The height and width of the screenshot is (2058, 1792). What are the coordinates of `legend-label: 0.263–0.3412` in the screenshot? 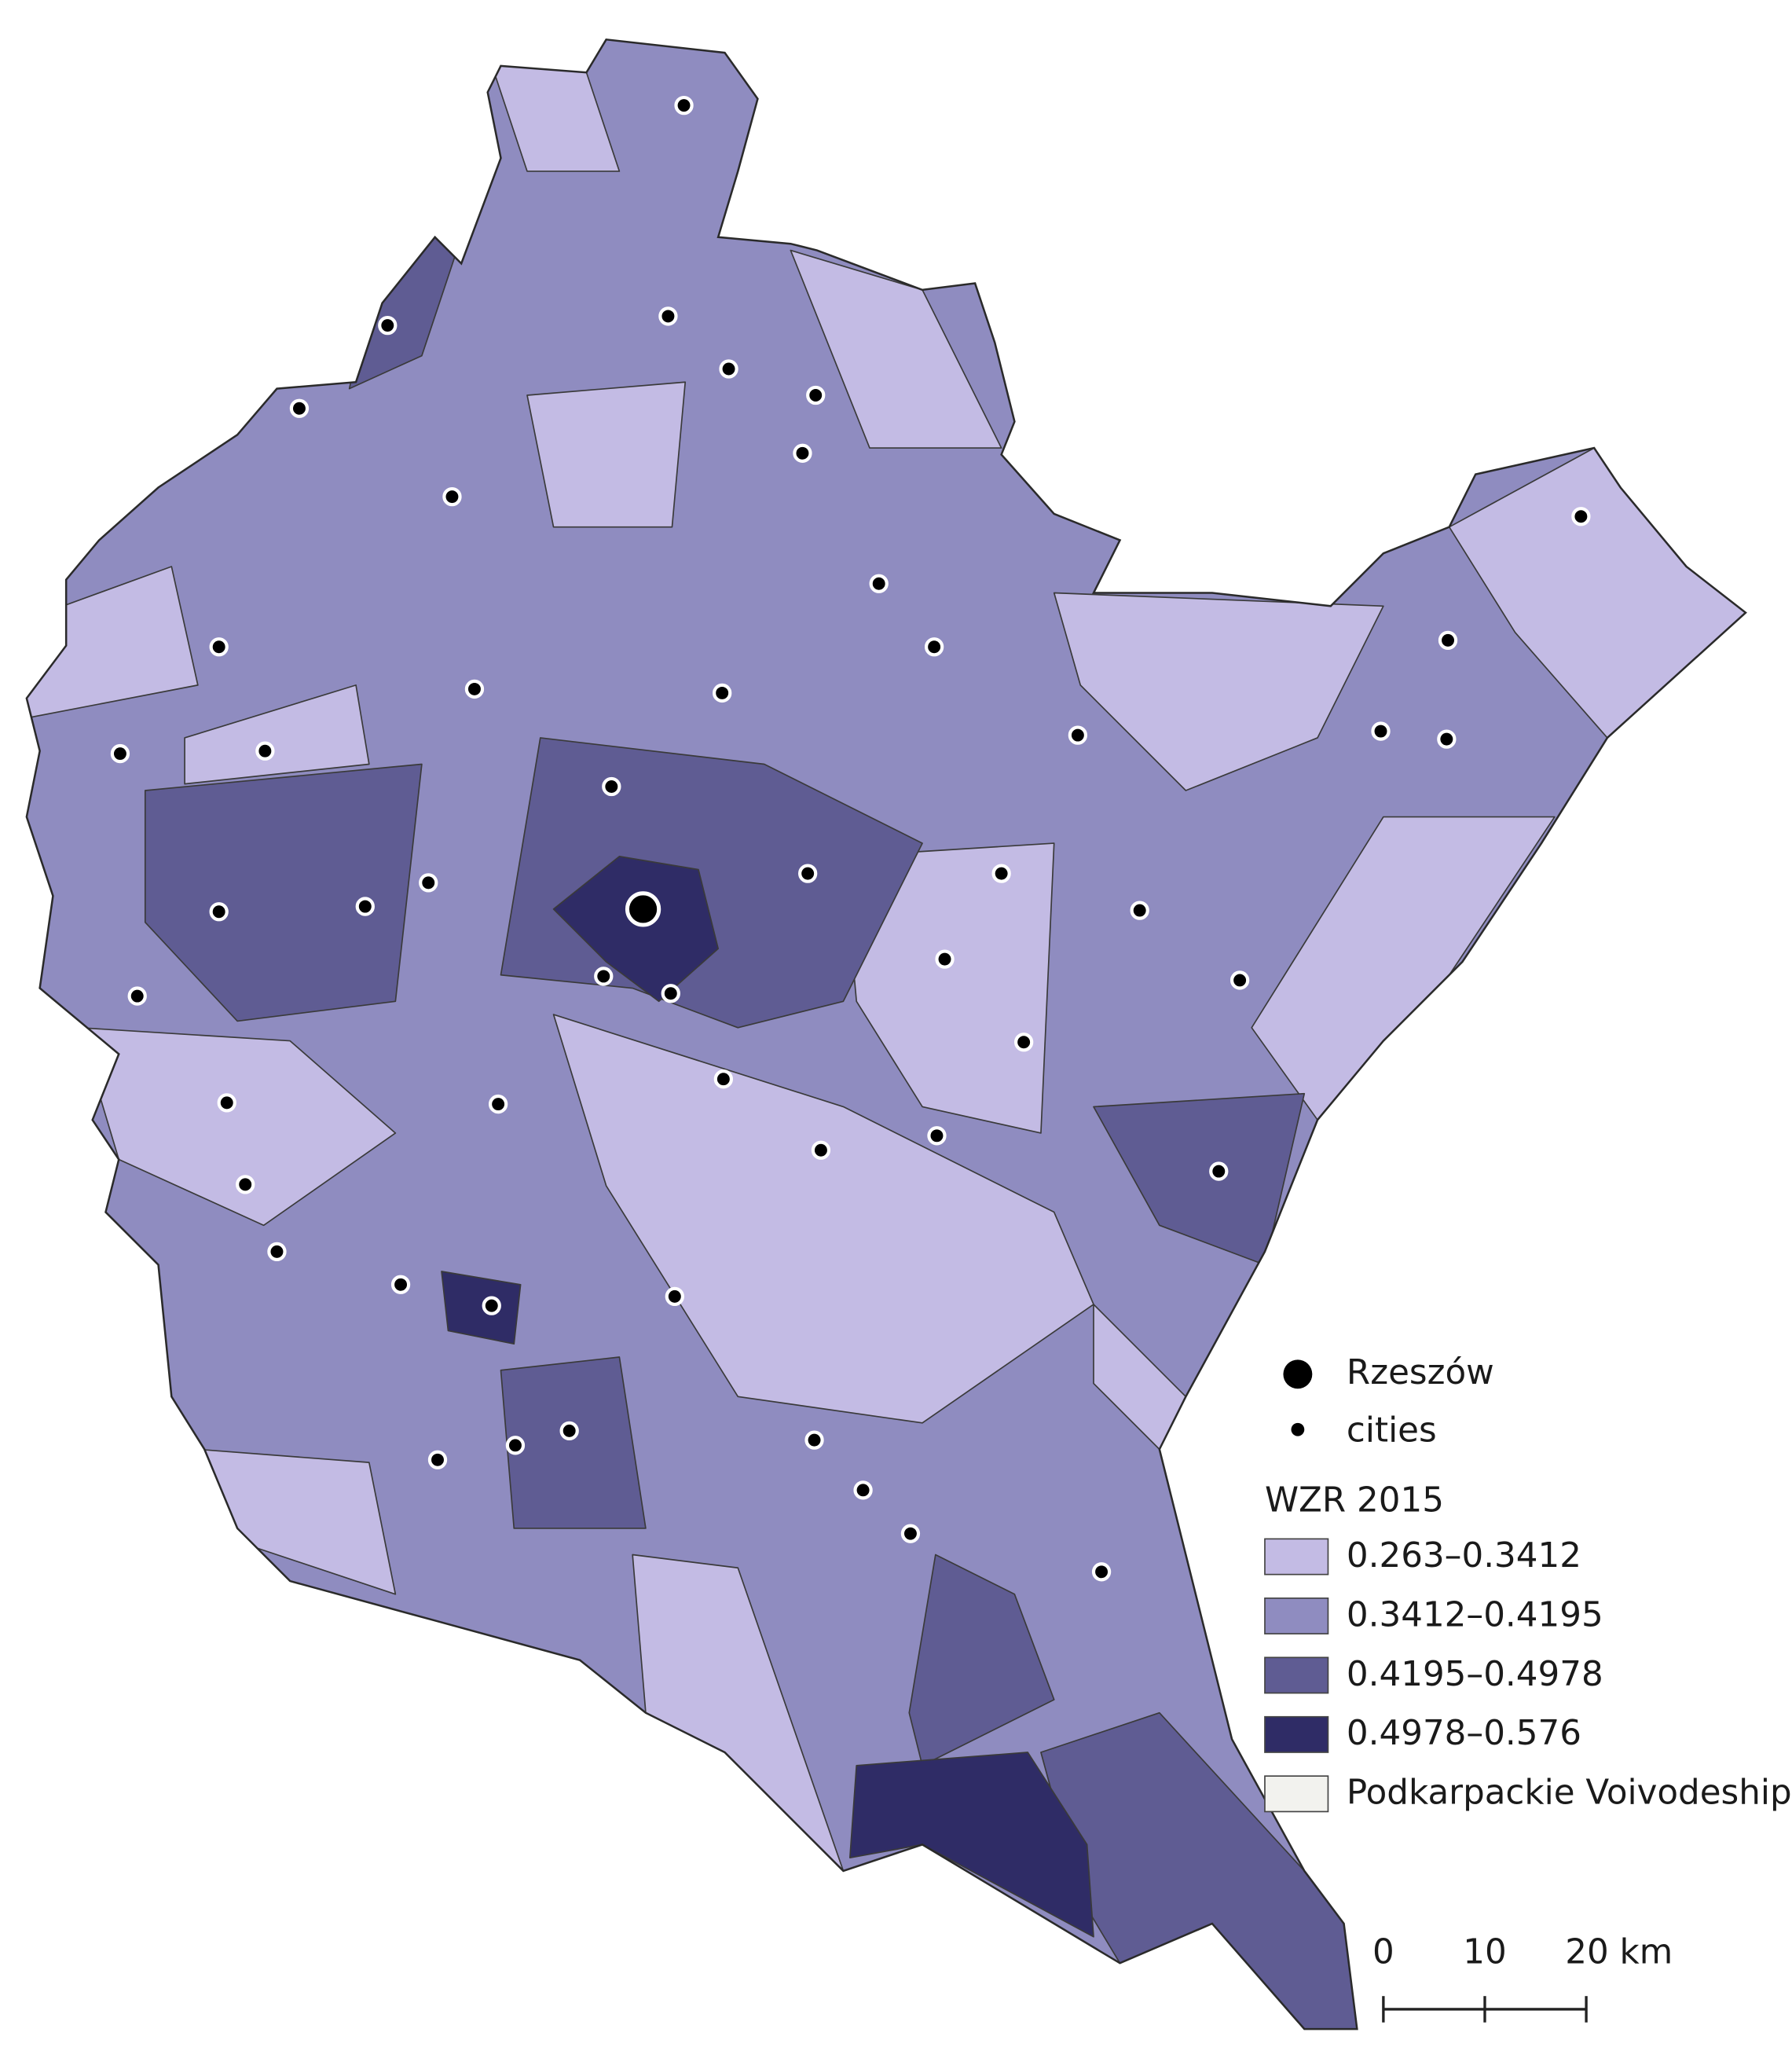 It's located at (1464, 1556).